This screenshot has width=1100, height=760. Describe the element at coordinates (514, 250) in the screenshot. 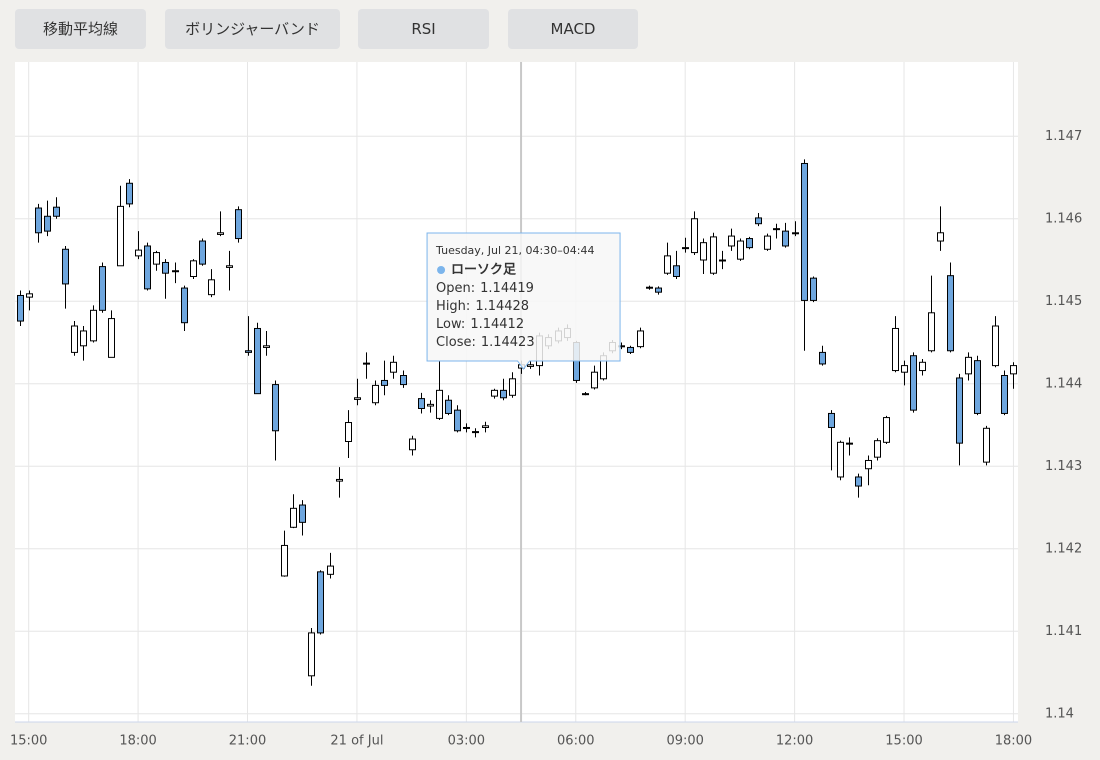

I see `tooltip-title: Tuesday, Jul 21, 04:30–04:44` at that location.